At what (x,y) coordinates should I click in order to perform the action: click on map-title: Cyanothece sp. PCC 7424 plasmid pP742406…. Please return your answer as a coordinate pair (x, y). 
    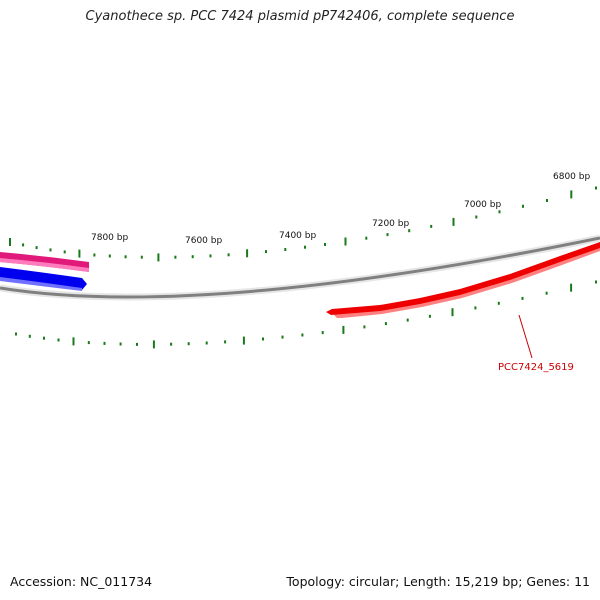
    Looking at the image, I should click on (300, 16).